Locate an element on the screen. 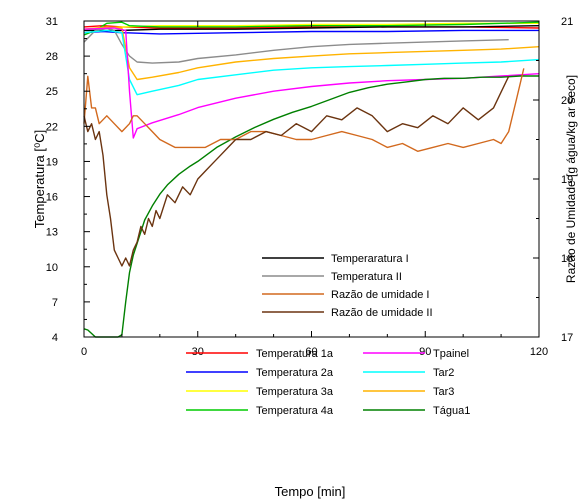  series-line-razao-de-umidade-i is located at coordinates (304, 110).